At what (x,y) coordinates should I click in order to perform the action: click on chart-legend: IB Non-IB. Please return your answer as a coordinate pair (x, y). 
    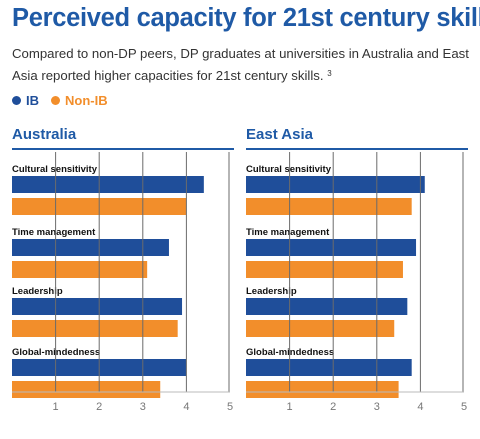
    Looking at the image, I should click on (60, 100).